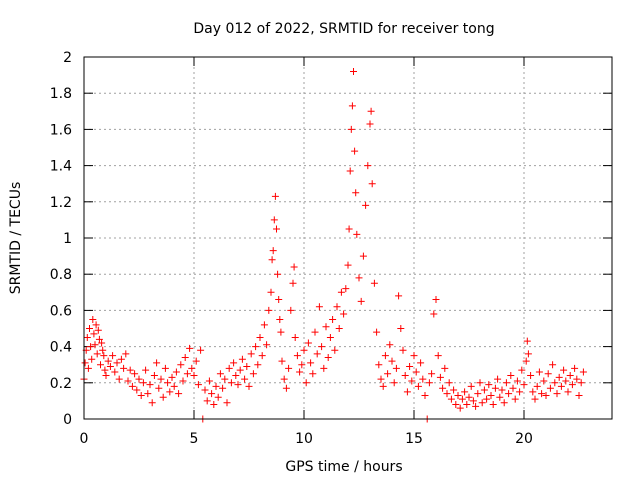  I want to click on y-tick-label: 0.4, so click(61, 348).